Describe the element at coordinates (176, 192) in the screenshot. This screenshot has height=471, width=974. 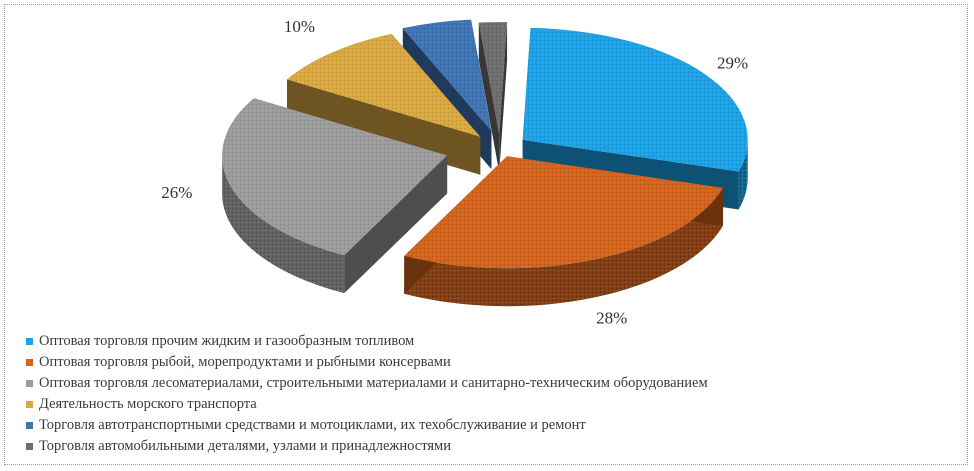
I see `pie-label-3: 26%` at that location.